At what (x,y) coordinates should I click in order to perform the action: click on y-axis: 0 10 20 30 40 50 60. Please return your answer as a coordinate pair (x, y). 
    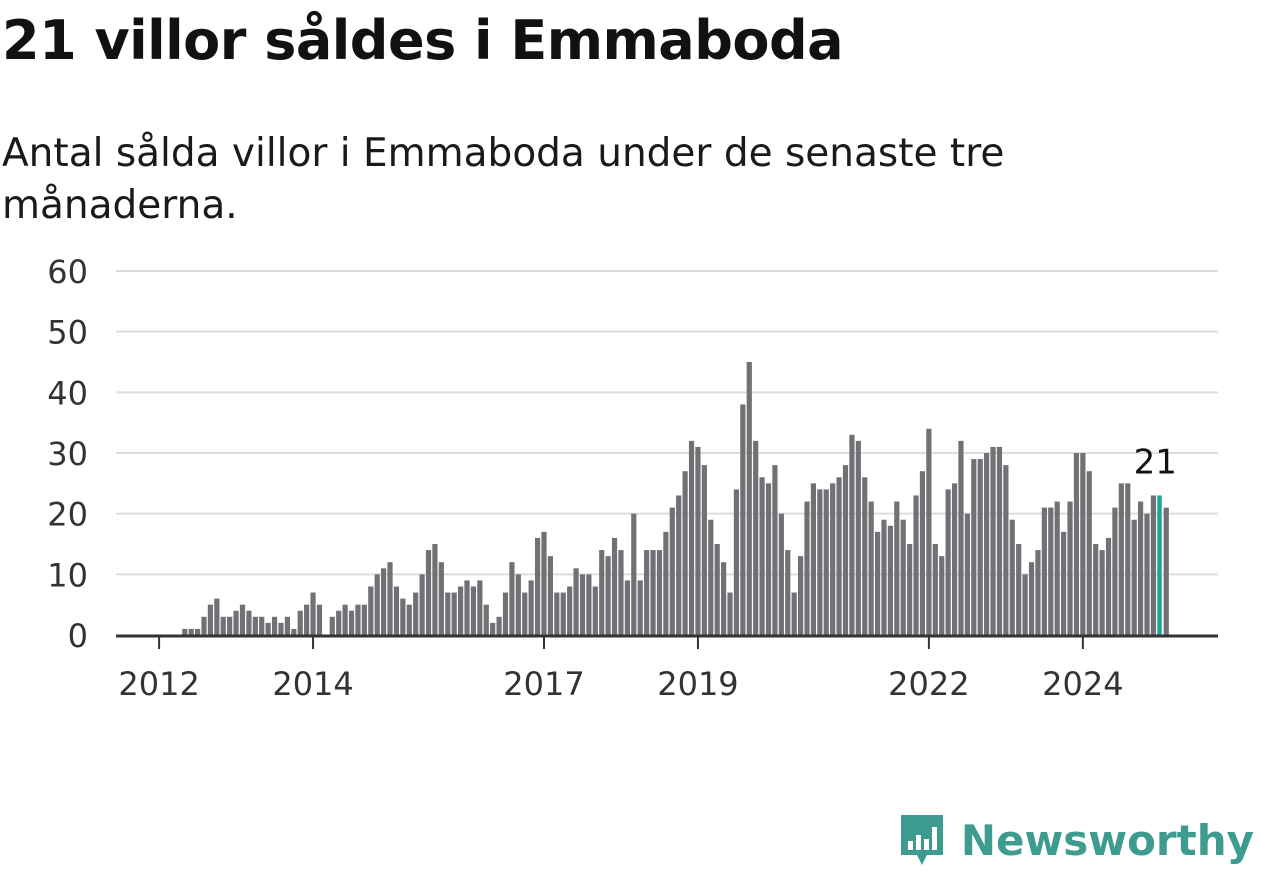
    Looking at the image, I should click on (67, 454).